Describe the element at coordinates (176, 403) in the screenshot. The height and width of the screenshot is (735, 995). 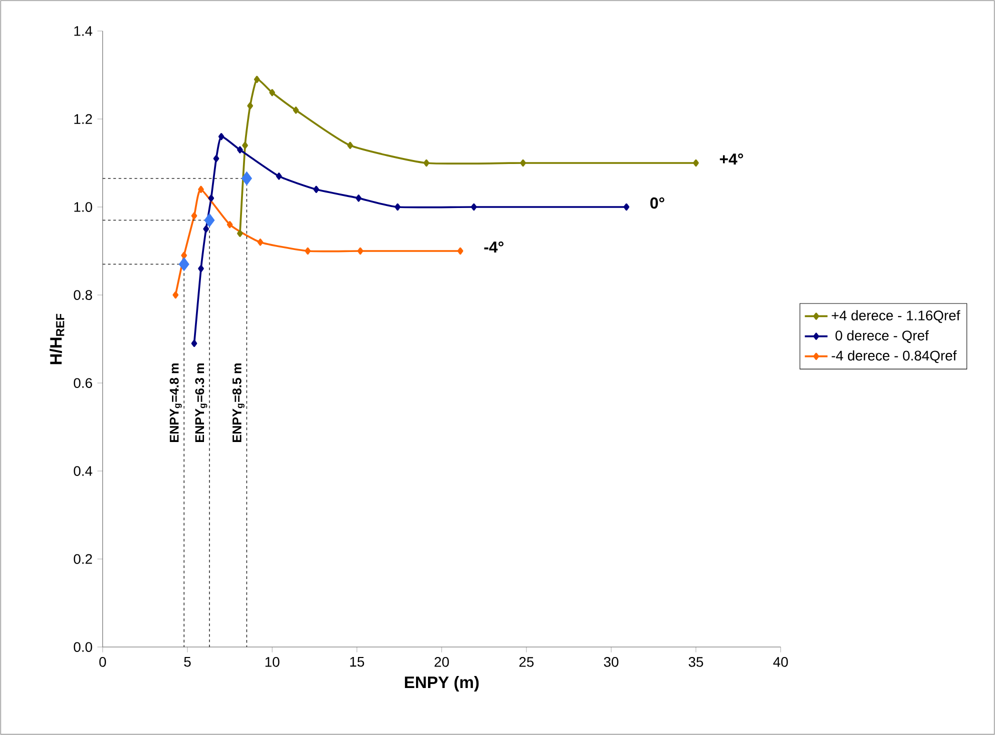
I see `annotation: ENPY$_{g}$=4.8 m` at that location.